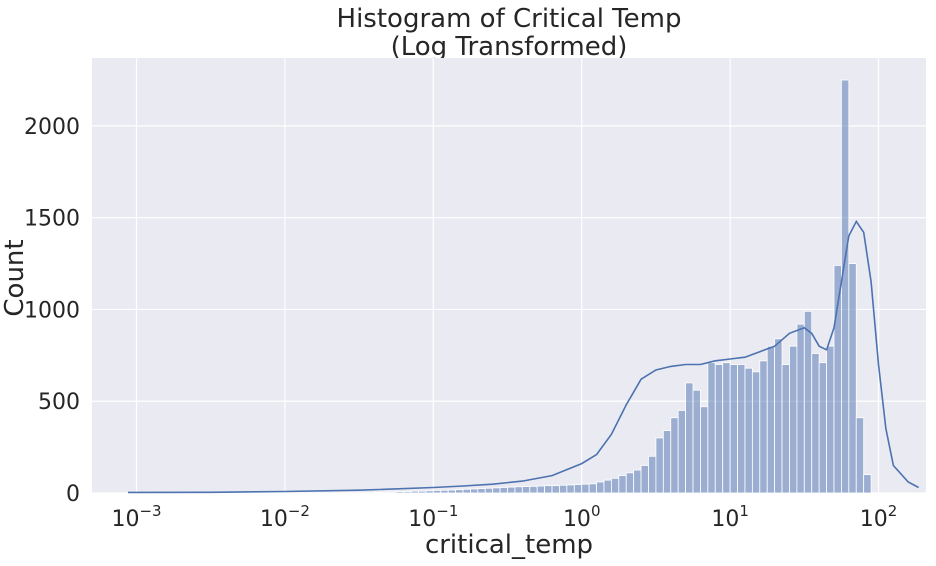  What do you see at coordinates (433, 517) in the screenshot?
I see `x-tick-label: 10⁻¹` at bounding box center [433, 517].